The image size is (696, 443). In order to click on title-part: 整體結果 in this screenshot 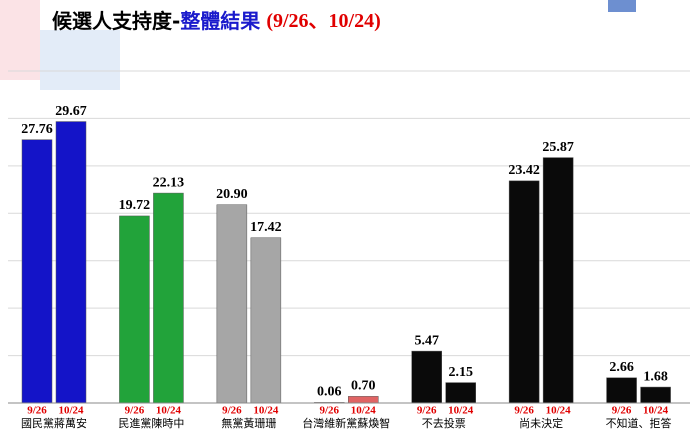, I will do `click(219, 21)`.